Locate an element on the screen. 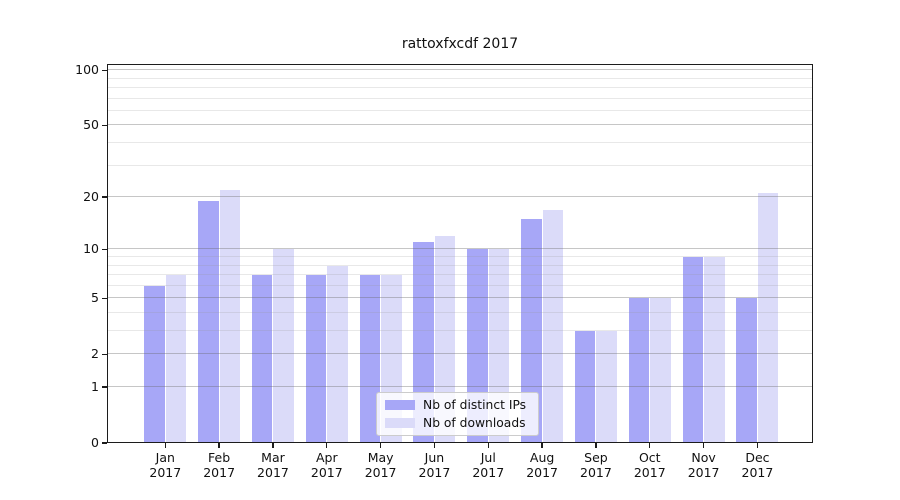  bar-nb-of-downloads-apr is located at coordinates (337, 354).